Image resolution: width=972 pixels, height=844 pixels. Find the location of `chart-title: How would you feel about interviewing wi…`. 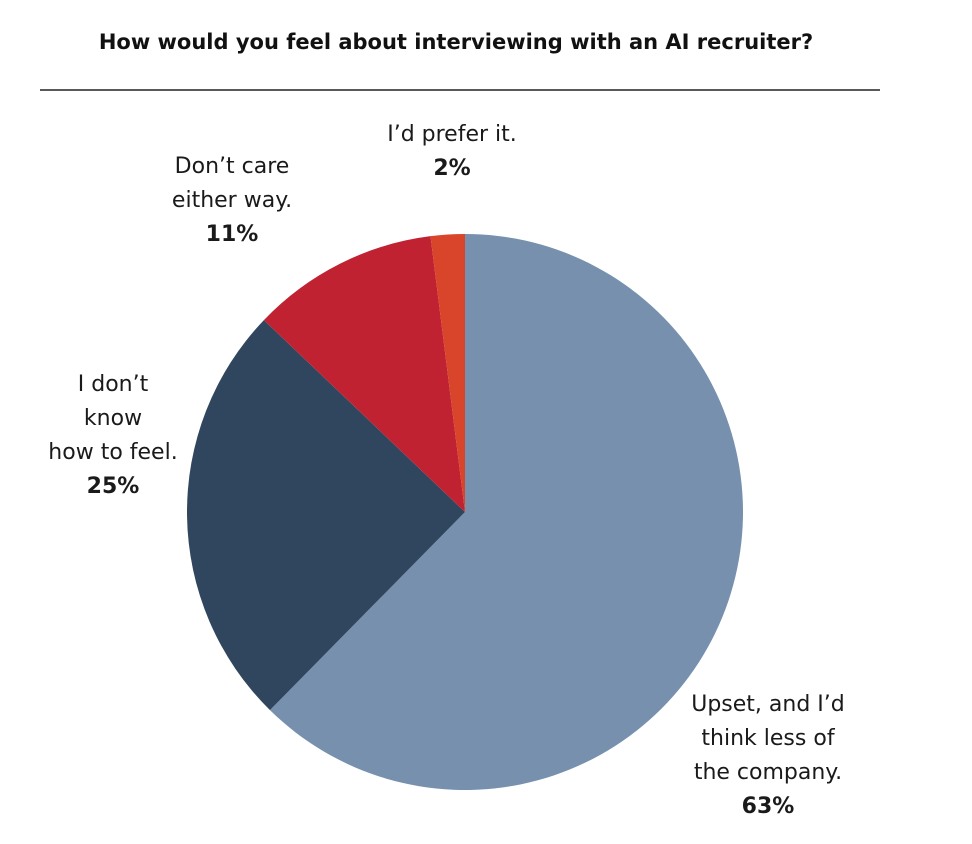

chart-title: How would you feel about interviewing wi… is located at coordinates (456, 42).